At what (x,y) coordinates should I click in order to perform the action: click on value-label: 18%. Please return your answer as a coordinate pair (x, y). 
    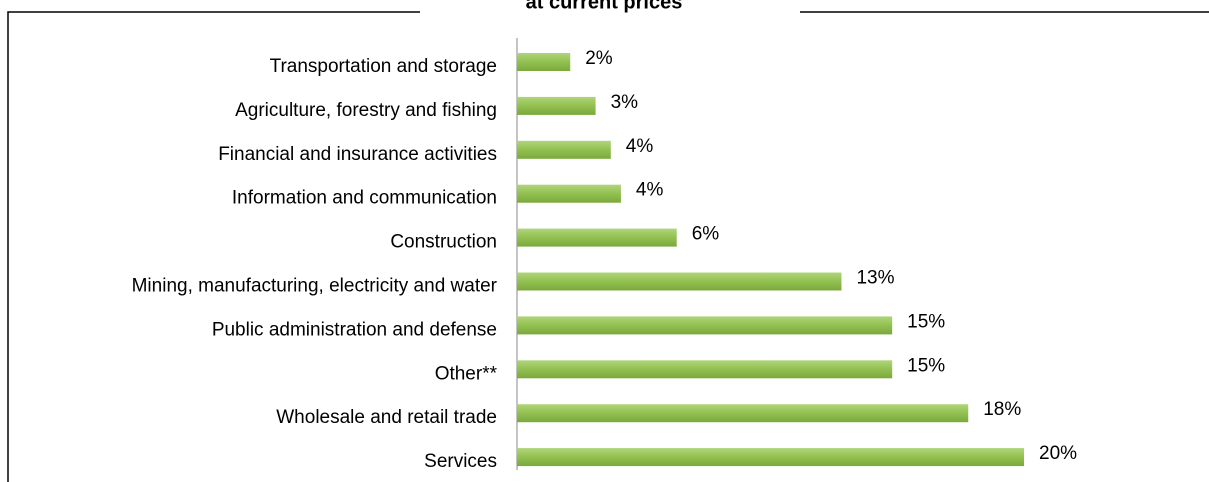
    Looking at the image, I should click on (1002, 409).